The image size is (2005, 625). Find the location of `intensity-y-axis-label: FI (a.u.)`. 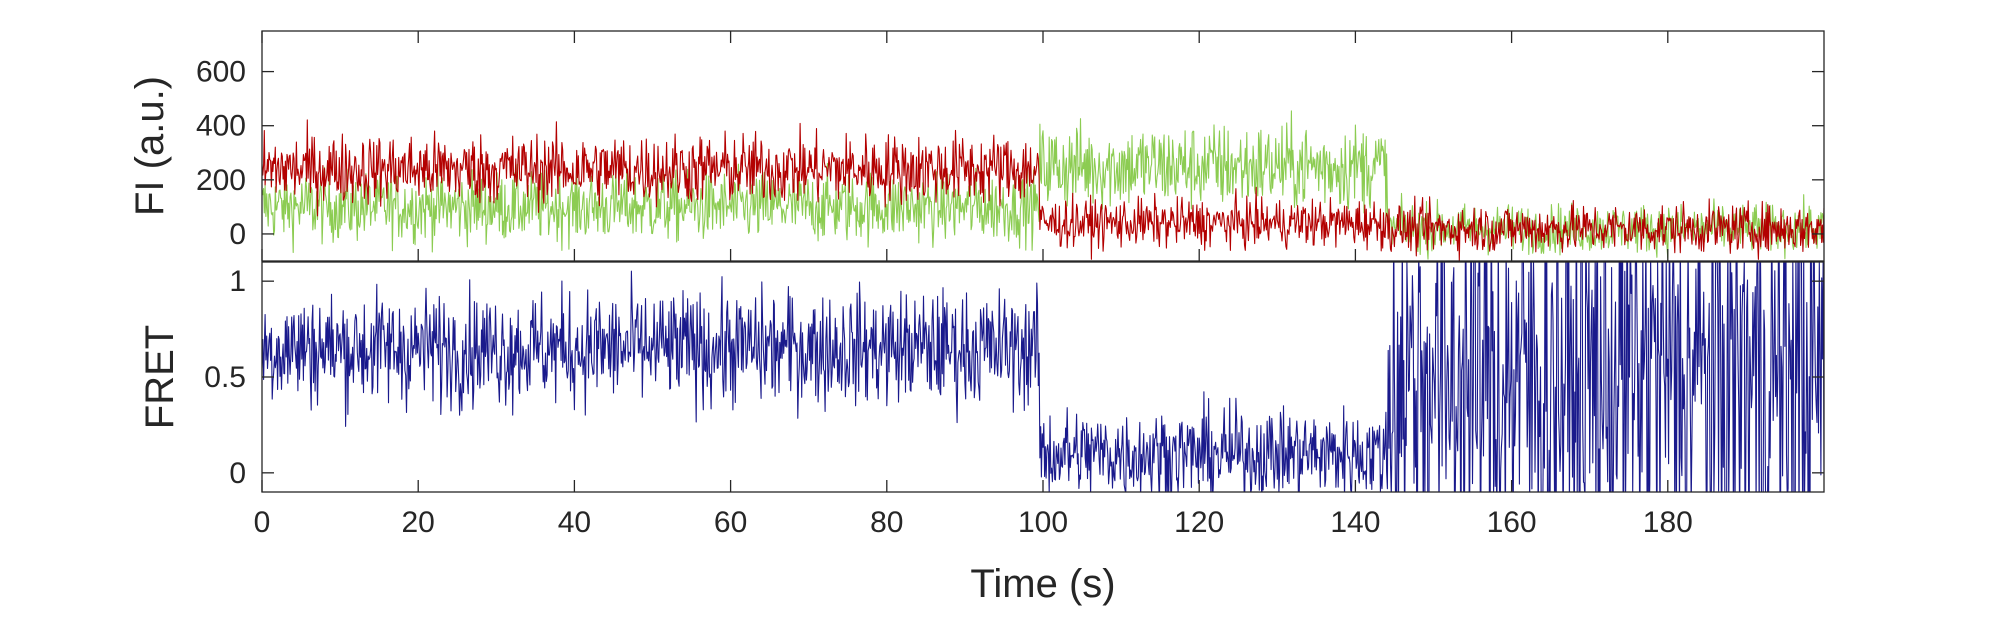

intensity-y-axis-label: FI (a.u.) is located at coordinates (150, 146).